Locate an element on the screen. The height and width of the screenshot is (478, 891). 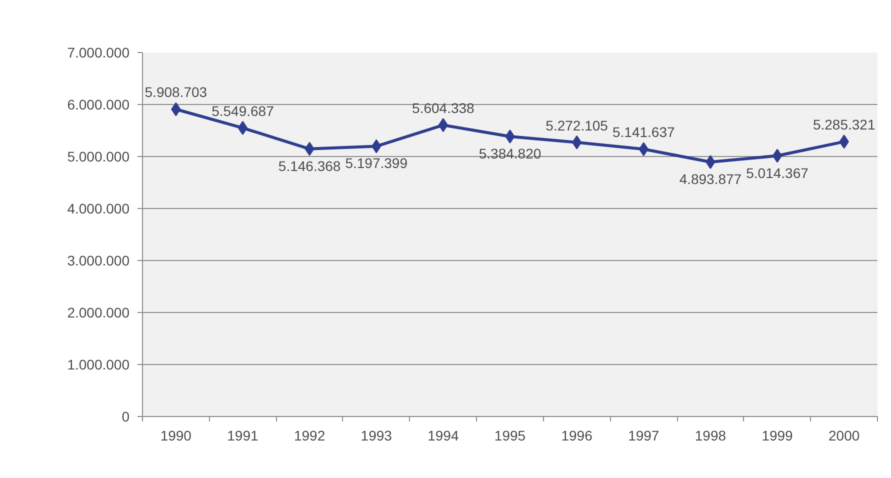
y-tick-label: 1.000.000 is located at coordinates (98, 364).